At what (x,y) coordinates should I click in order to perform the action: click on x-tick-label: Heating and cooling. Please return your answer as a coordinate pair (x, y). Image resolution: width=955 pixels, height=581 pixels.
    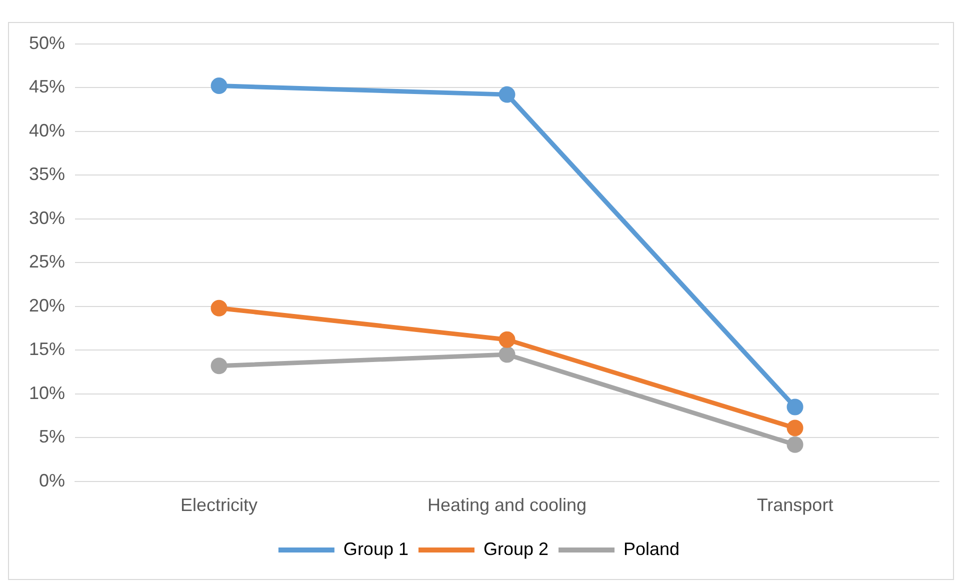
    Looking at the image, I should click on (507, 505).